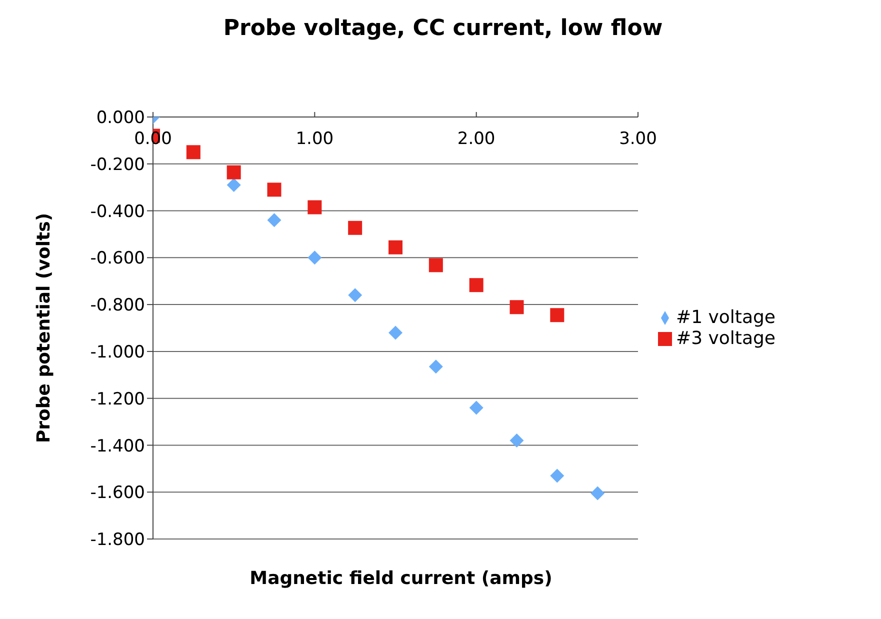 The image size is (881, 619). Describe the element at coordinates (401, 578) in the screenshot. I see `x-axis-title: Magnetic field current (amps)` at that location.